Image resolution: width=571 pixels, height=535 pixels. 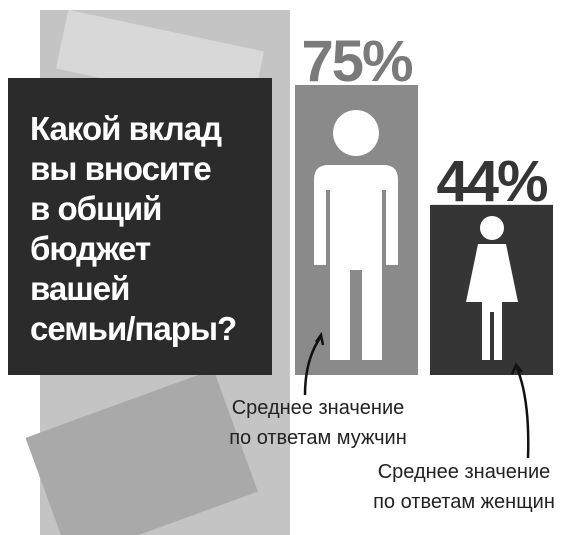 I want to click on title-line: Какой вклад, so click(x=126, y=128).